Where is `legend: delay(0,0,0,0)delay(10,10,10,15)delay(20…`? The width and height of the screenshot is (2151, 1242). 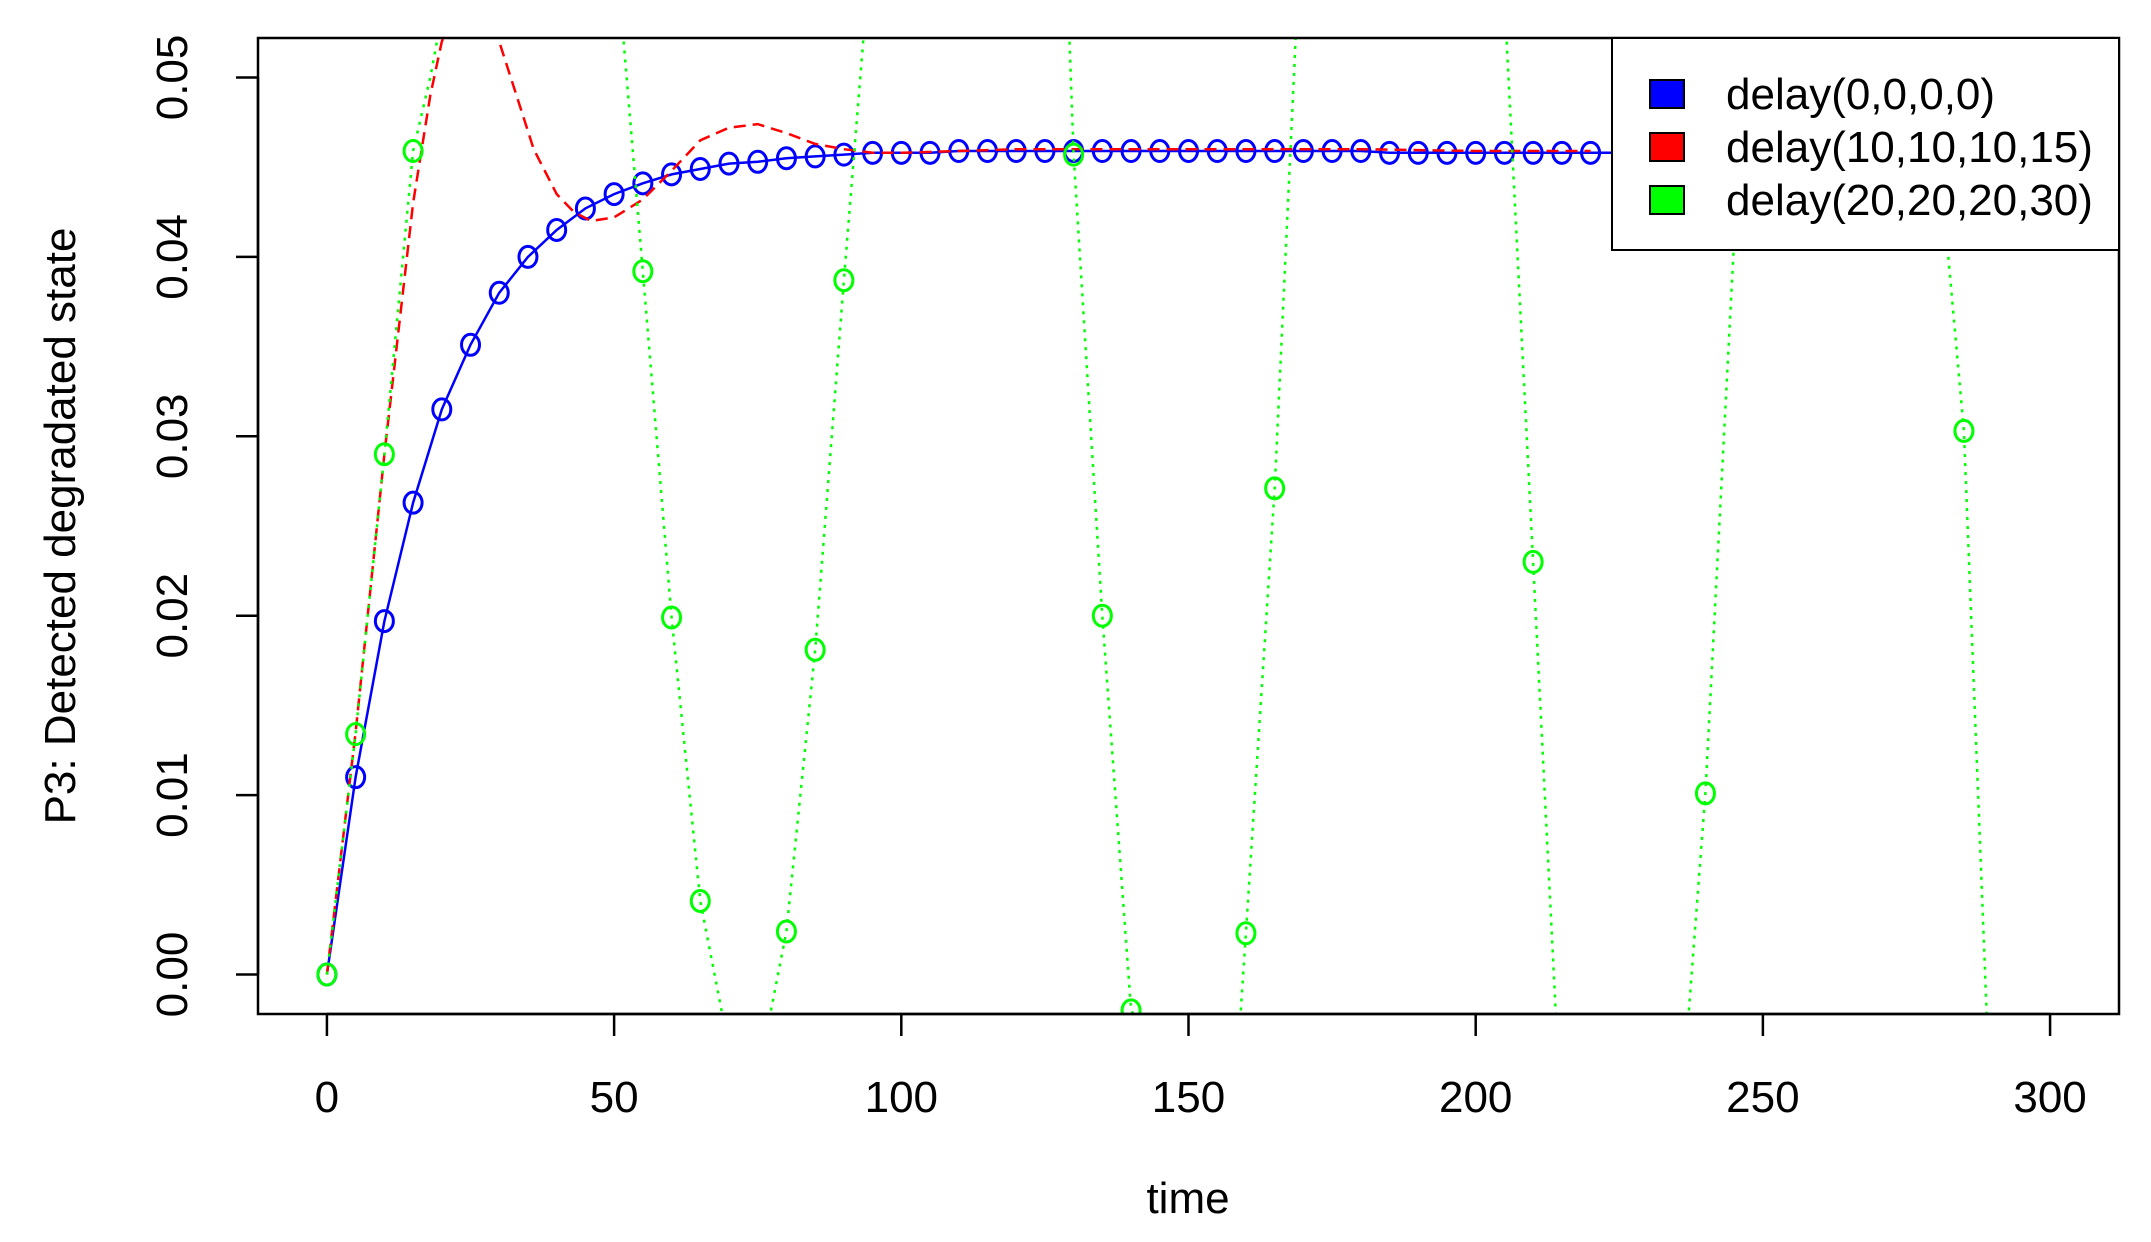 legend: delay(0,0,0,0)delay(10,10,10,15)delay(20… is located at coordinates (1865, 144).